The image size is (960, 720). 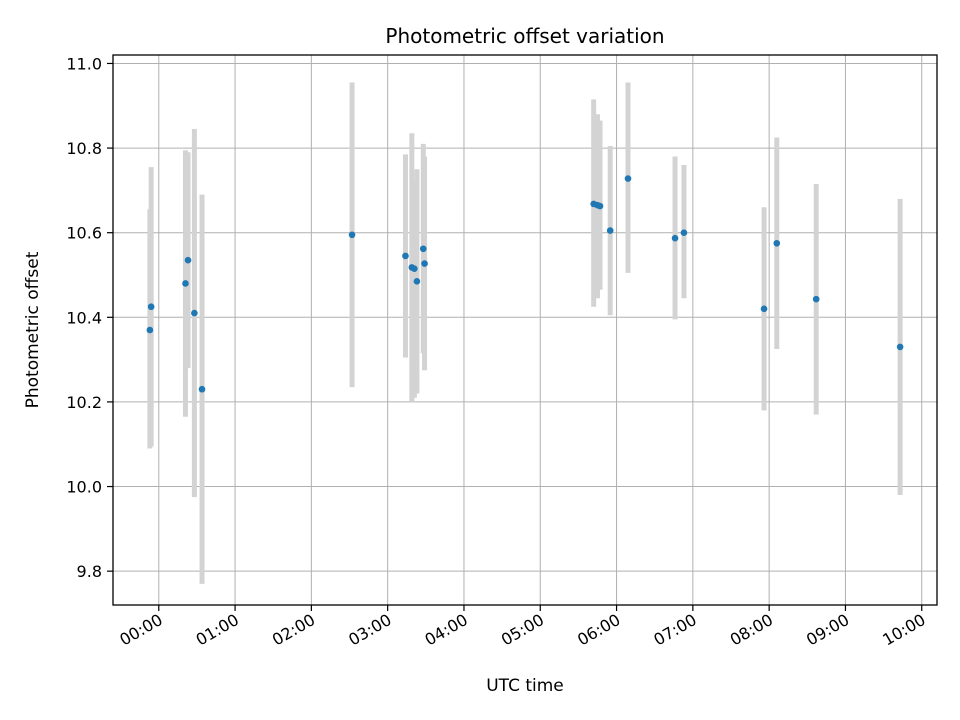 I want to click on y-tick-label: 10.0, so click(x=84, y=487).